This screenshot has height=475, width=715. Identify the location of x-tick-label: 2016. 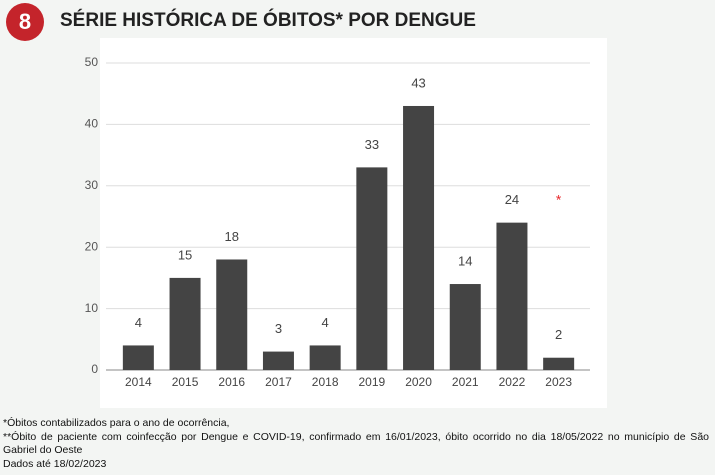
(231, 382).